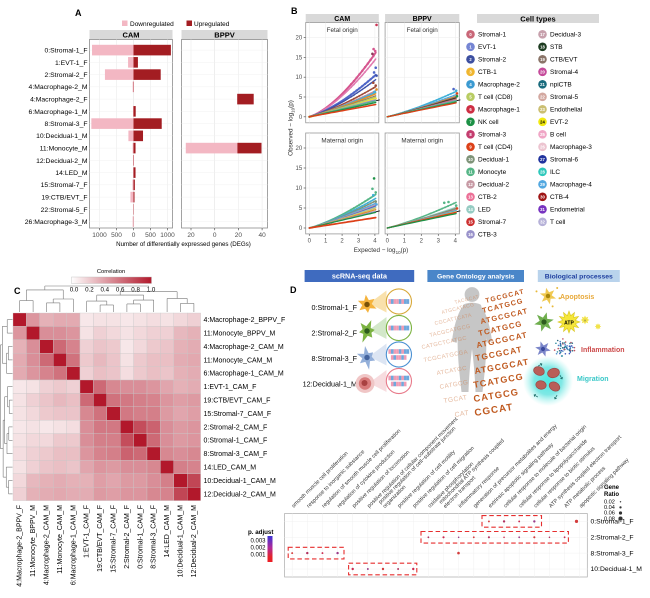  I want to click on svg-text: Decidual-1, so click(493, 160).